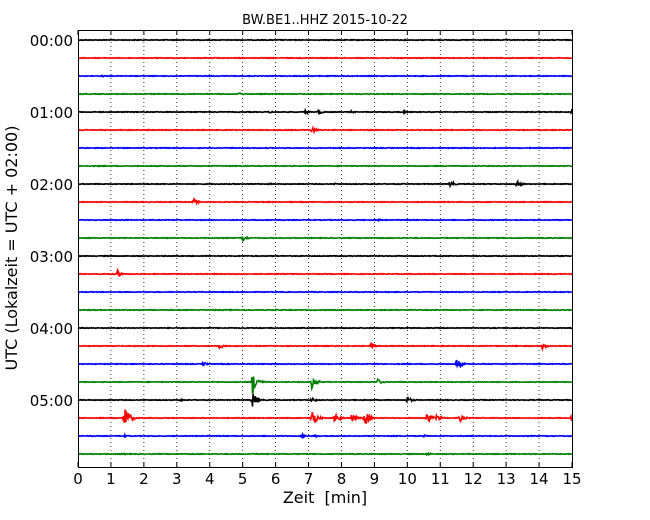  I want to click on x-tick-label: 2, so click(144, 479).